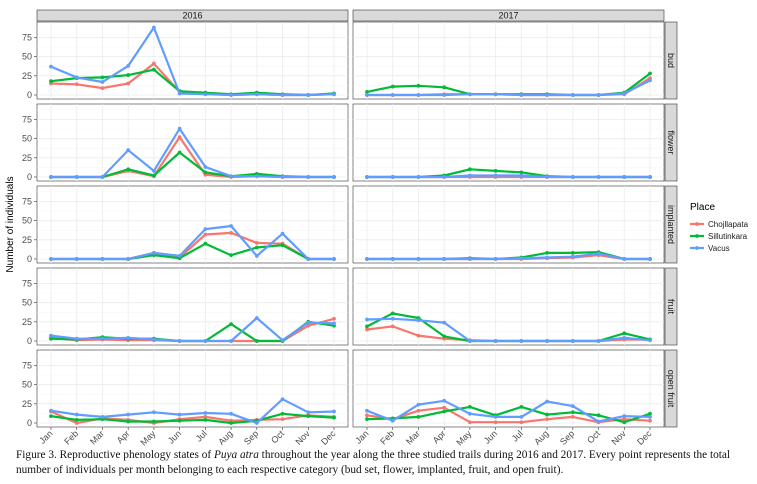 The image size is (757, 484). I want to click on x-tick-label-feb: Feb, so click(71, 437).